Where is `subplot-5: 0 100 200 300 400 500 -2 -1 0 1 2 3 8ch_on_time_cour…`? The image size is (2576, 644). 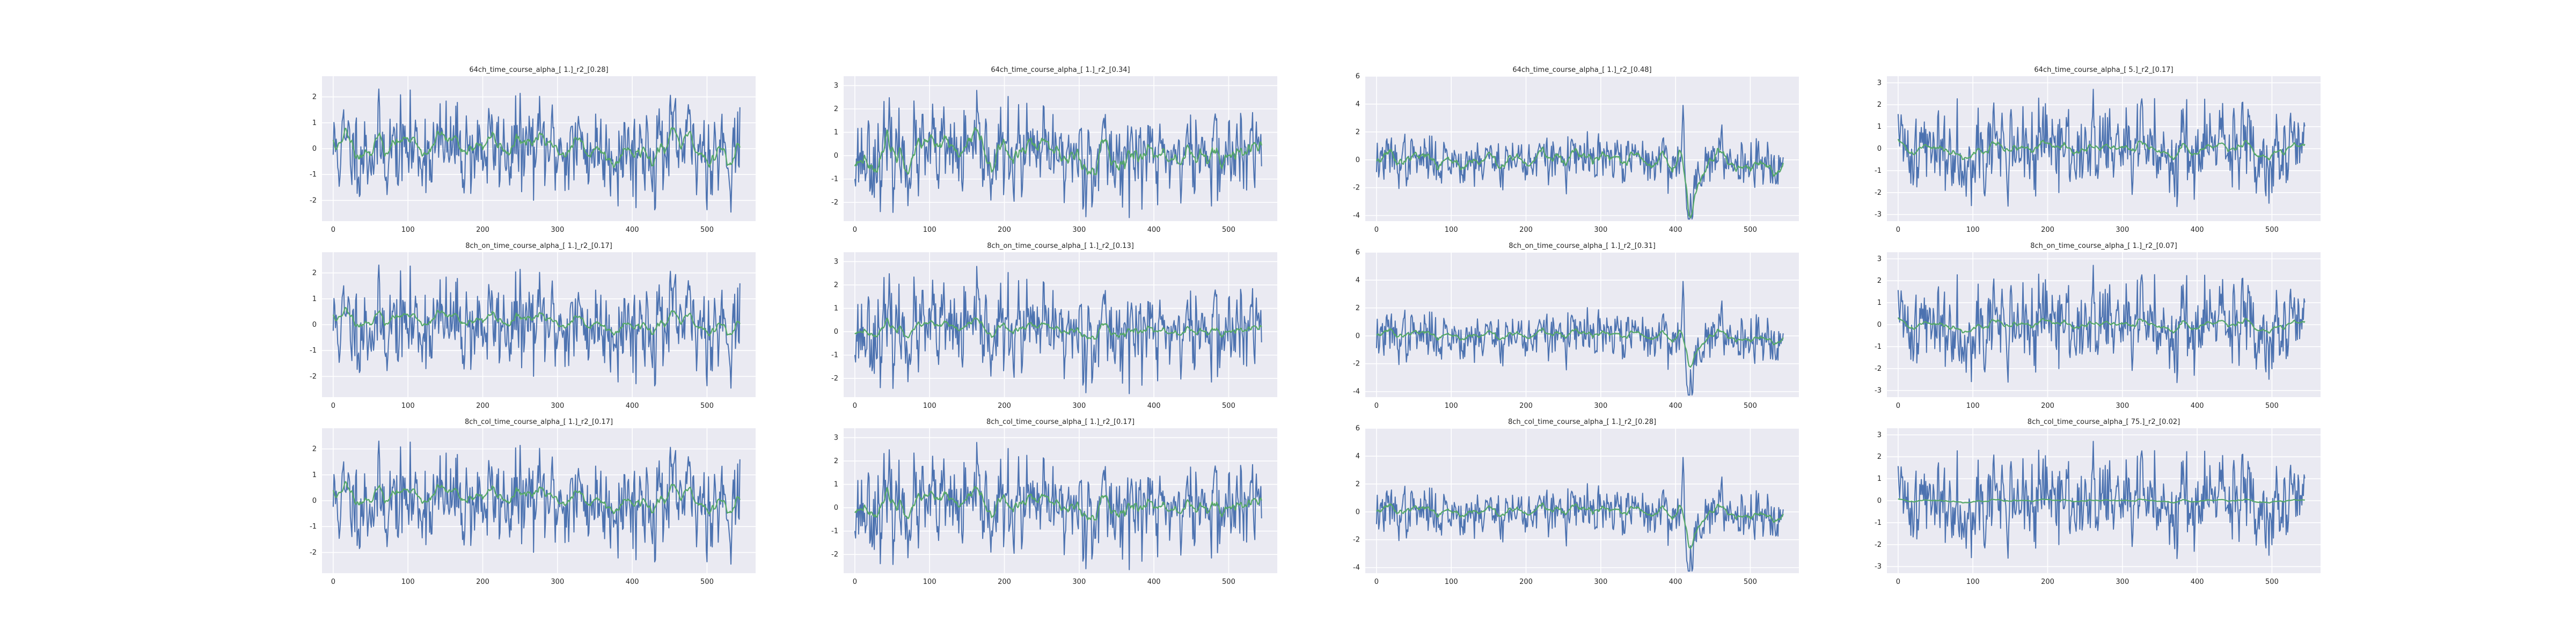
subplot-5: 0 100 200 300 400 500 -2 -1 0 1 2 3 8ch_on_time_cour… is located at coordinates (1054, 326).